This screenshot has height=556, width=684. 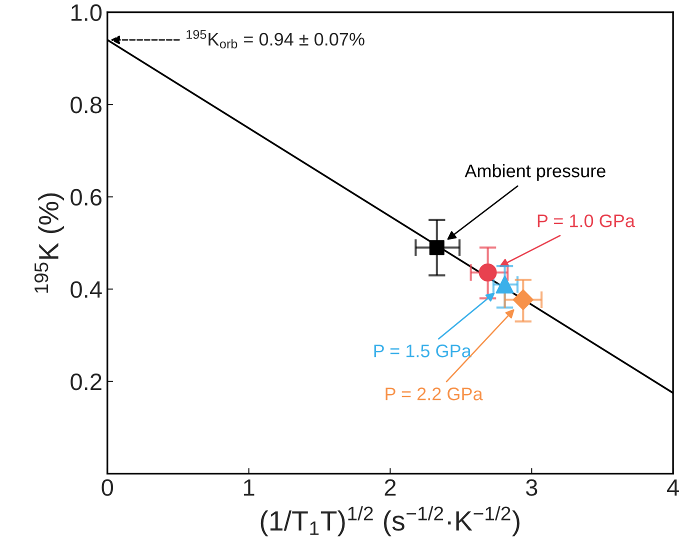 What do you see at coordinates (275, 39) in the screenshot?
I see `annotation: $^{195}$K$_{orb}$ = 0.94 ± 0.07%` at bounding box center [275, 39].